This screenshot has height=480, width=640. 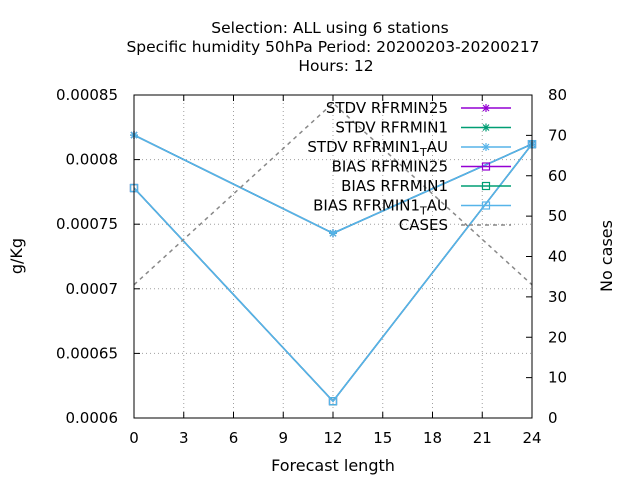 I want to click on x-tick-label: 0, so click(x=134, y=438).